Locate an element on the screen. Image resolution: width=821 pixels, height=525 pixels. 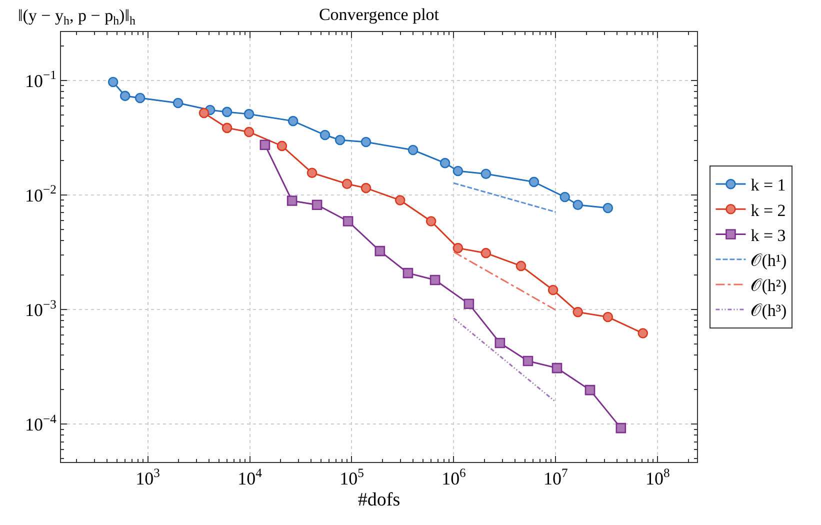
y-axis-title: ‖(y − y$_{h}$, p − p$_{h}$)‖$_{h}$ is located at coordinates (77, 17).